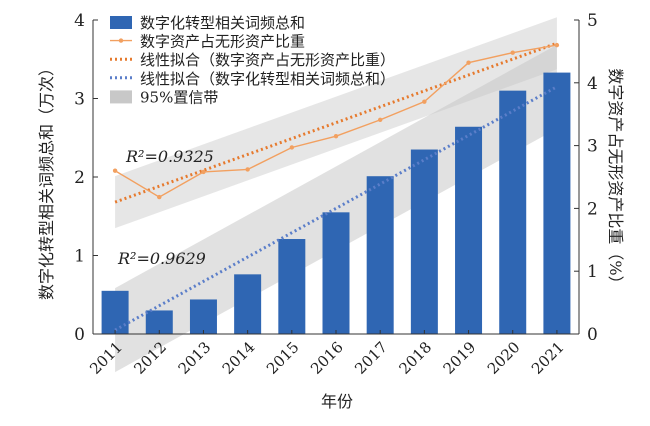 The width and height of the screenshot is (650, 426). Describe the element at coordinates (179, 97) in the screenshot. I see `legend-label: 95%置信带` at that location.